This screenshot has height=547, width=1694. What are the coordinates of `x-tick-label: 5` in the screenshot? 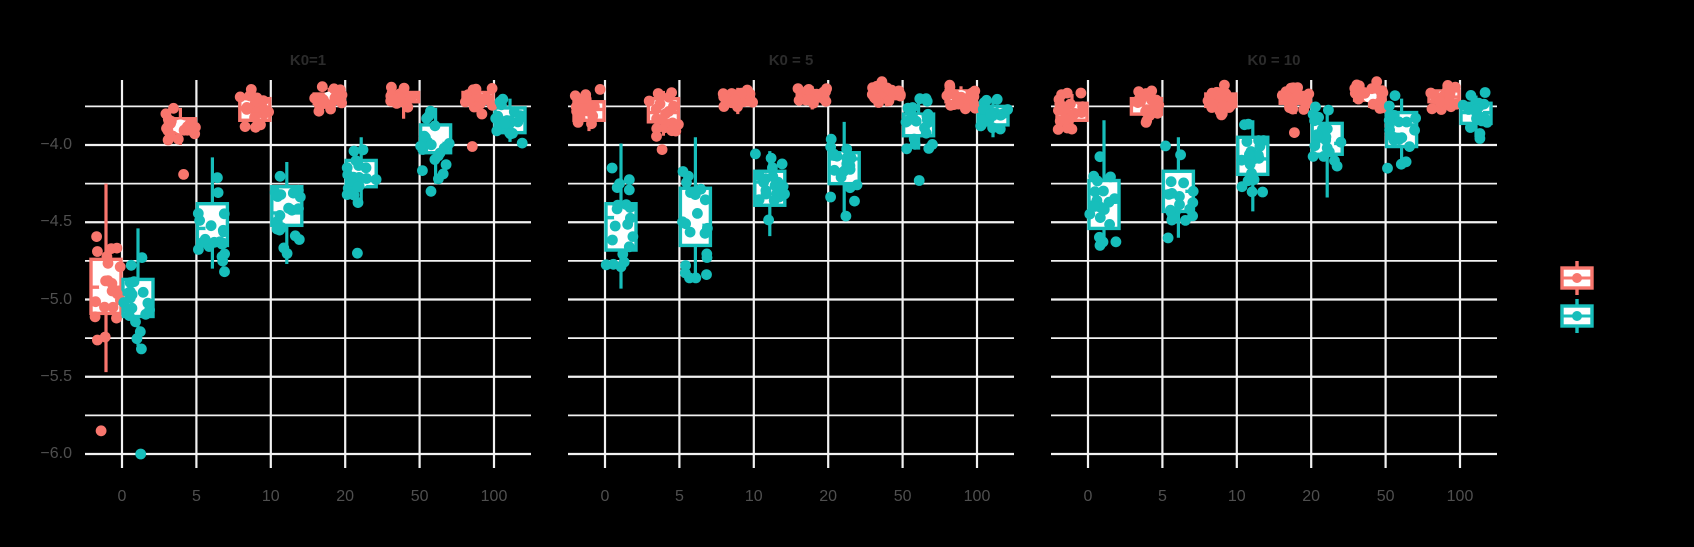 It's located at (196, 496).